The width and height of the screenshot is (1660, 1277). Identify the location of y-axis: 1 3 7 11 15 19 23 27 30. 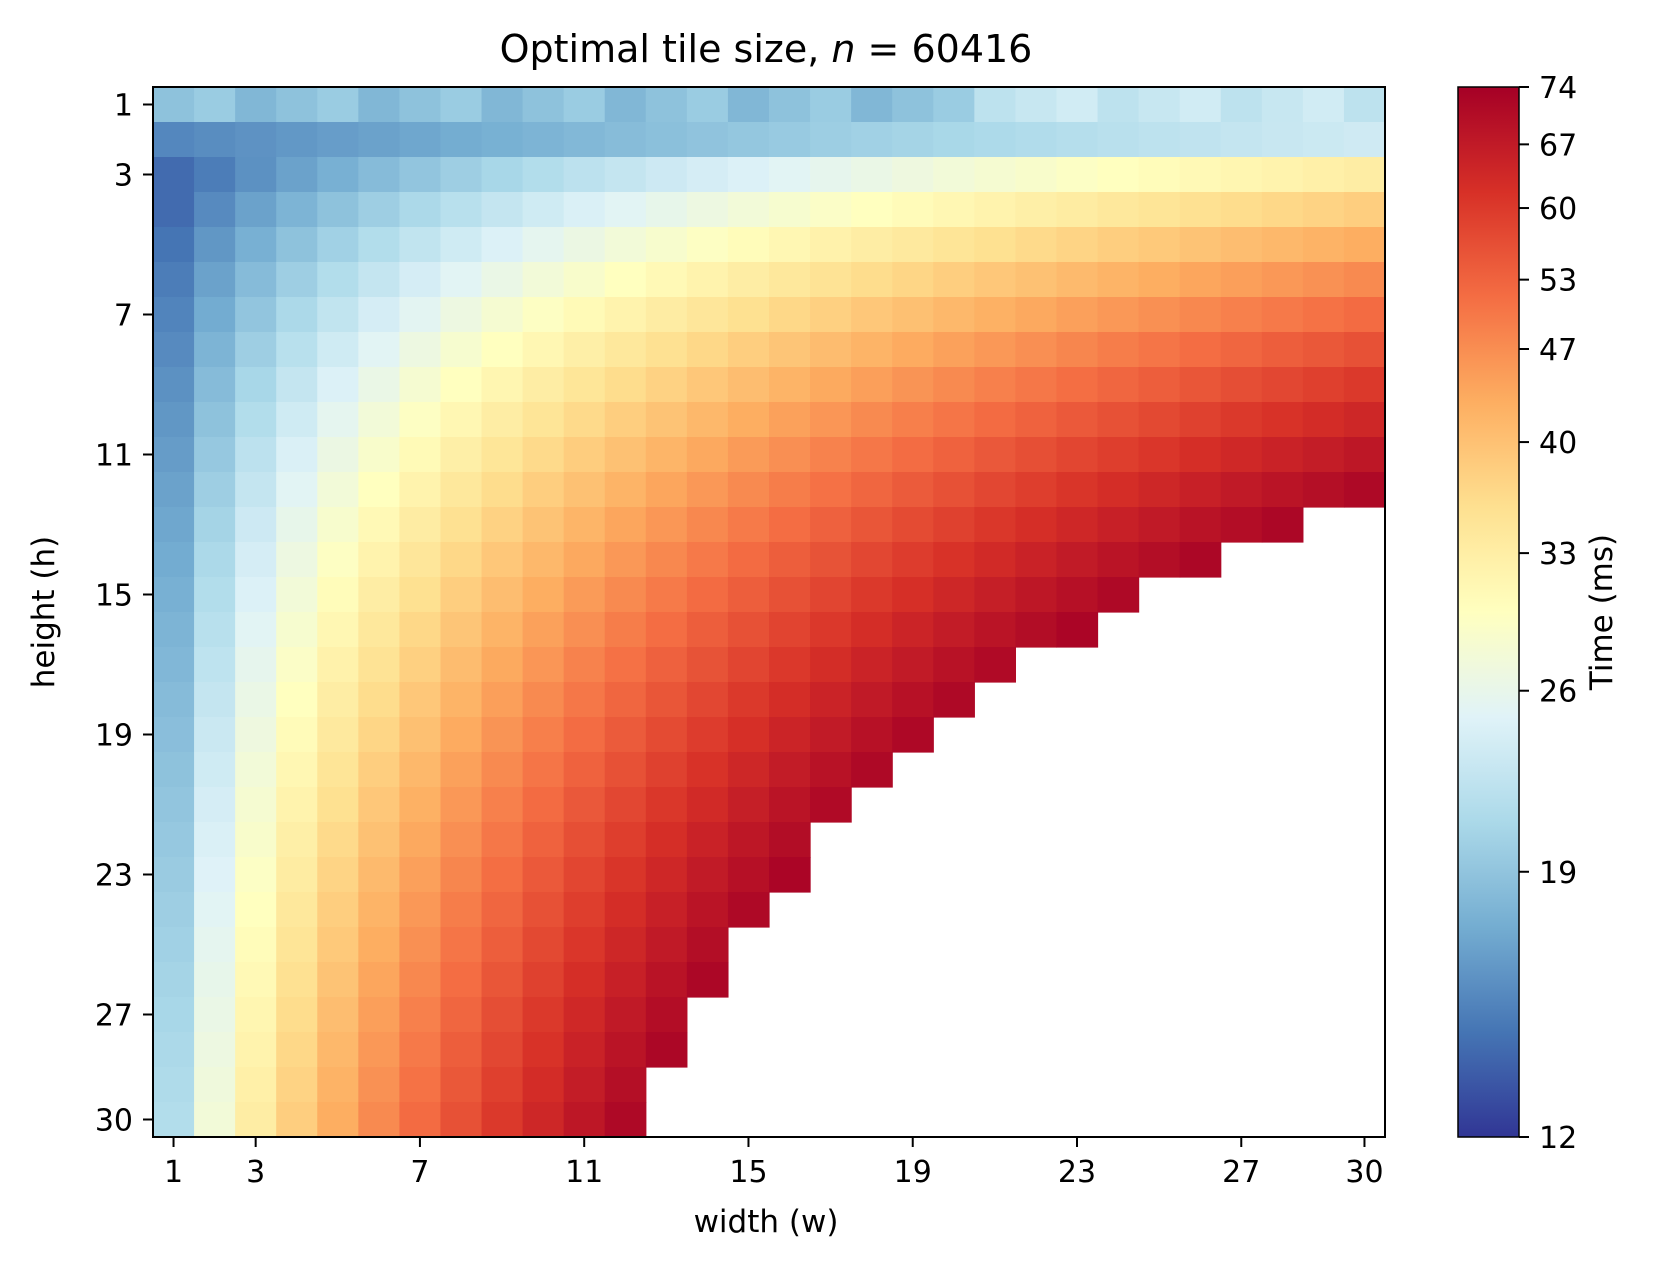
(124, 614).